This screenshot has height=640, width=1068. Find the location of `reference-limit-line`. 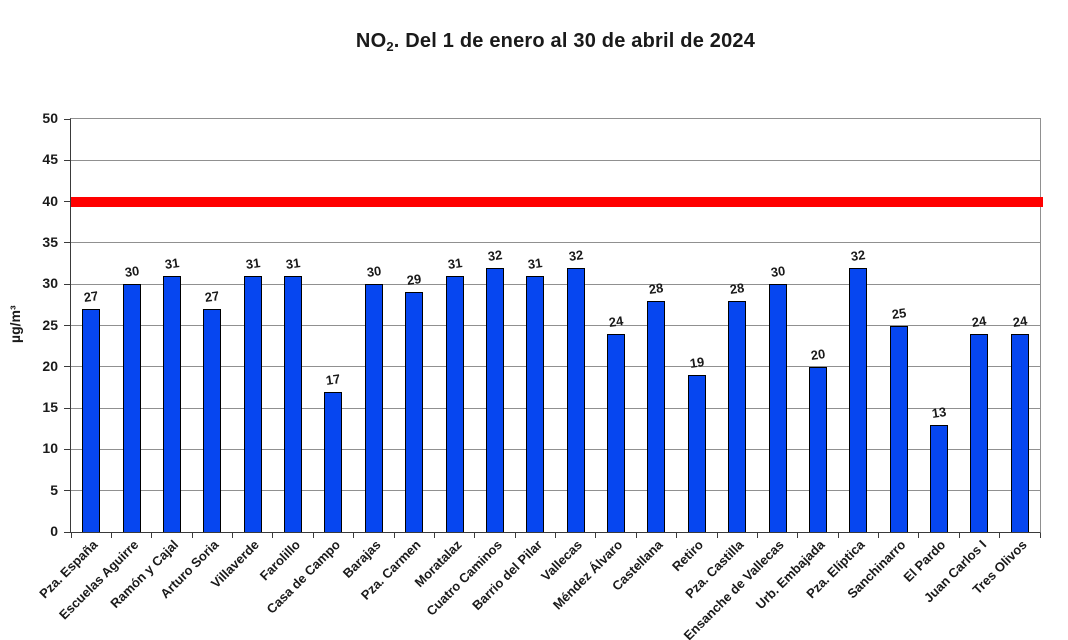

reference-limit-line is located at coordinates (557, 201).